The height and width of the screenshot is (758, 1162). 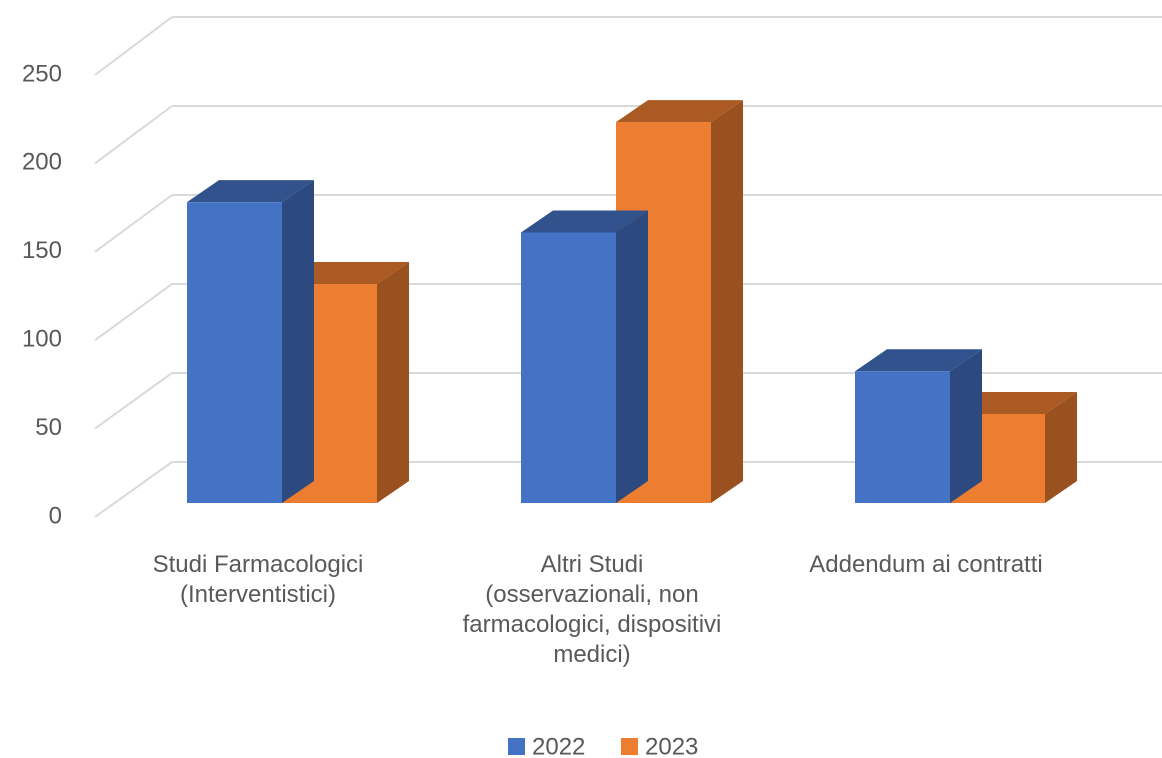 I want to click on x-tick-label: Studi Farmacologici (Interventistici), so click(x=258, y=579).